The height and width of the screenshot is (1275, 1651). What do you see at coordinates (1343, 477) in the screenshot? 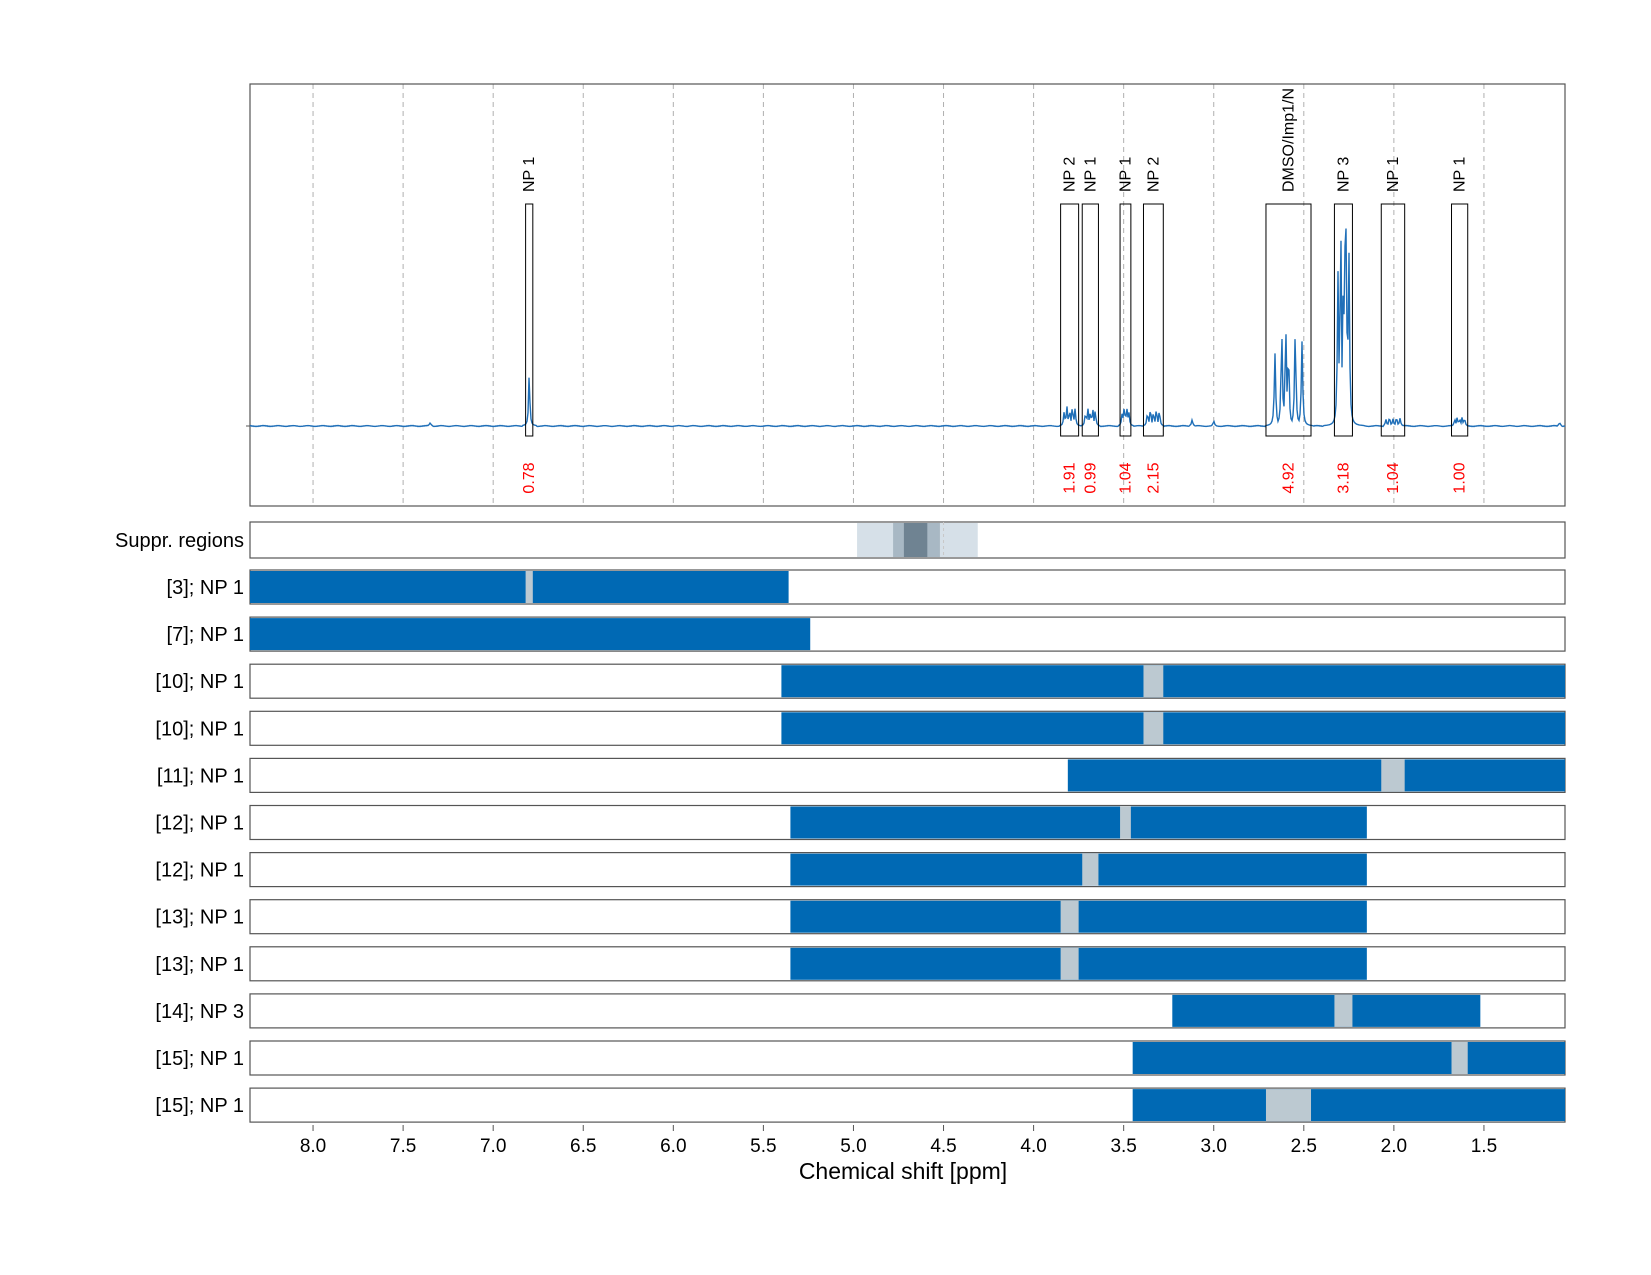
I see `integral-value: 3.18` at bounding box center [1343, 477].